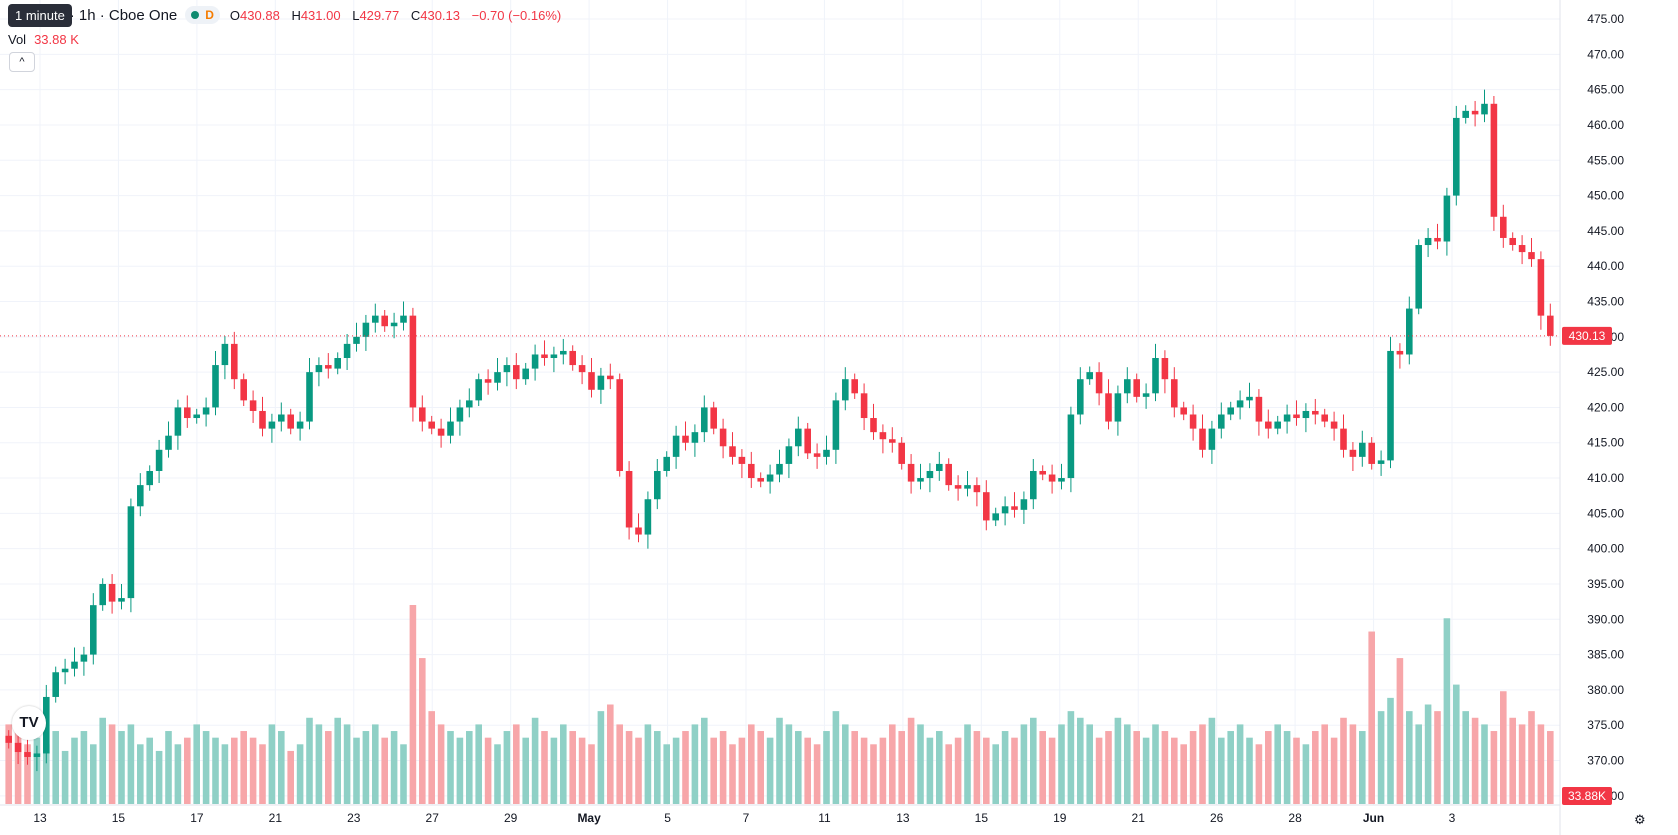 The height and width of the screenshot is (835, 1678). What do you see at coordinates (511, 818) in the screenshot?
I see `x-tick-label: 29` at bounding box center [511, 818].